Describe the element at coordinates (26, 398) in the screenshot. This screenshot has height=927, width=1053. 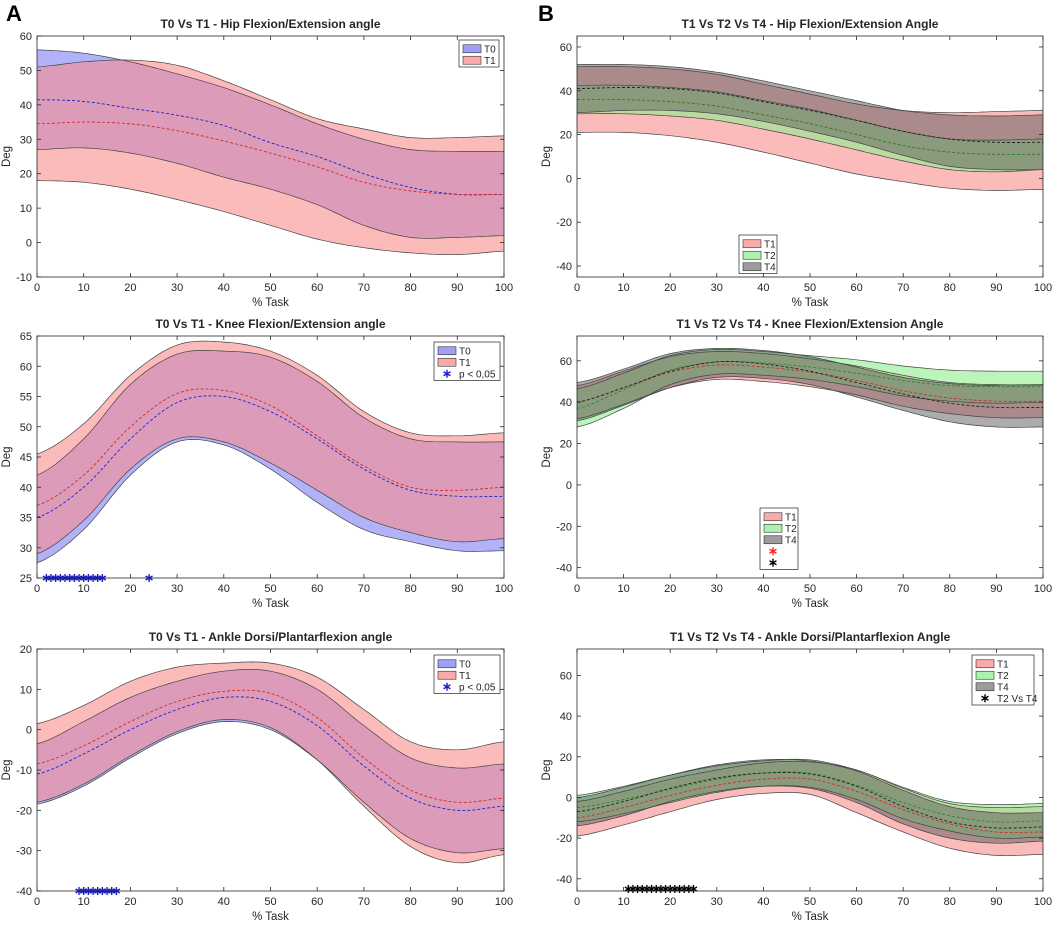
I see `y-tick-label: 55` at that location.